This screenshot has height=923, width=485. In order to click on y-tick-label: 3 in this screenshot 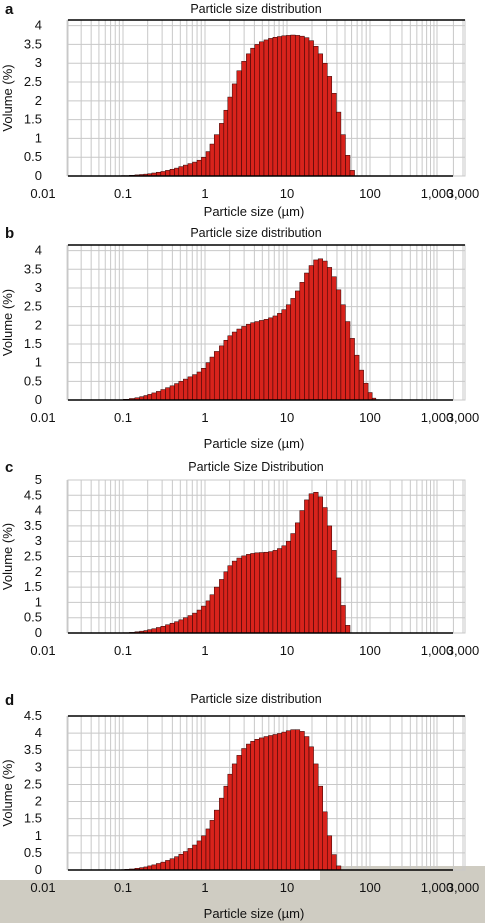, I will do `click(38, 62)`.